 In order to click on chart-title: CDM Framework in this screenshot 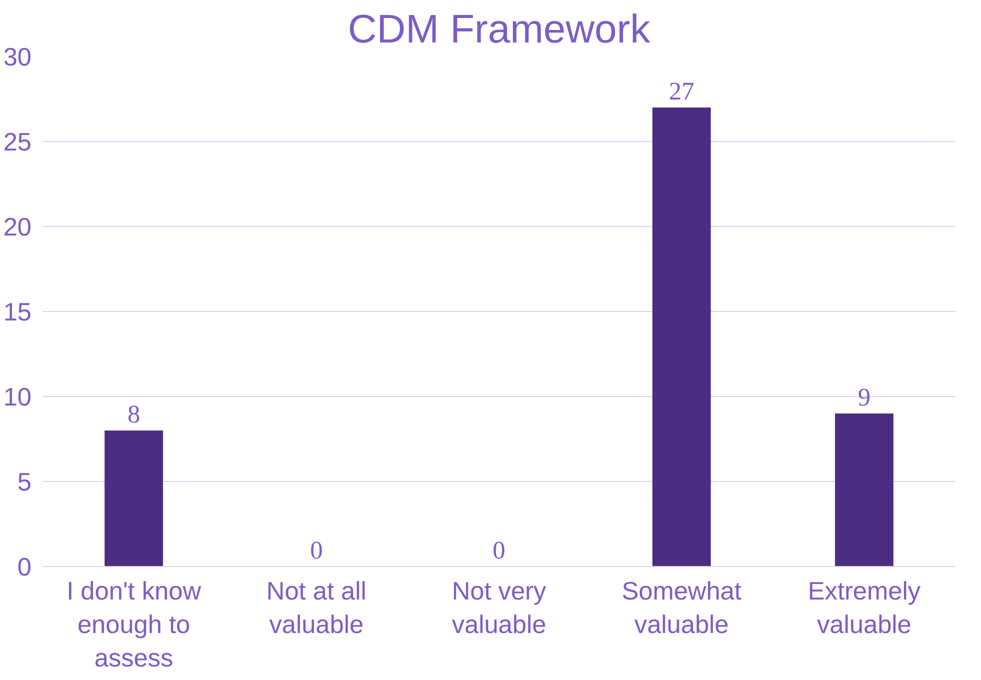, I will do `click(500, 30)`.